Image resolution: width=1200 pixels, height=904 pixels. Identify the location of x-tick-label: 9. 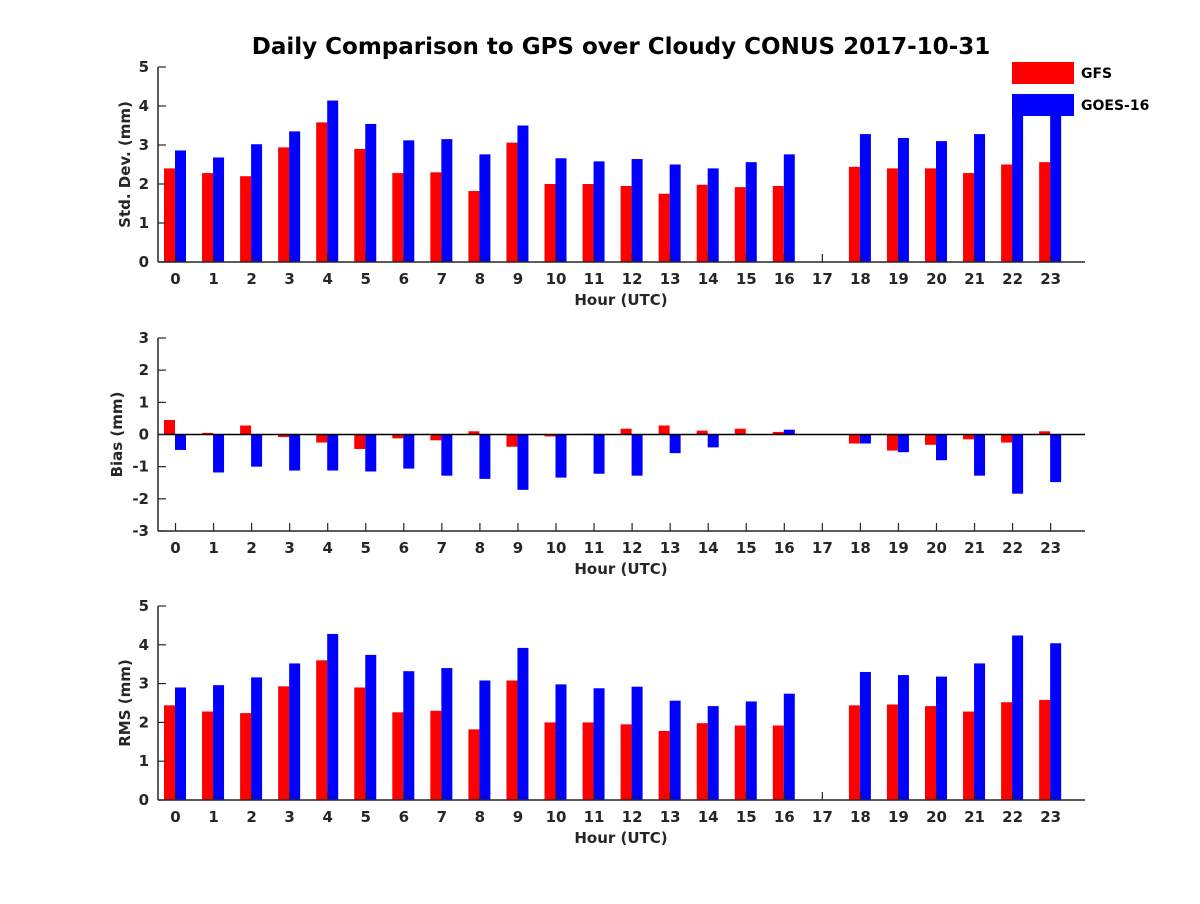
(518, 817).